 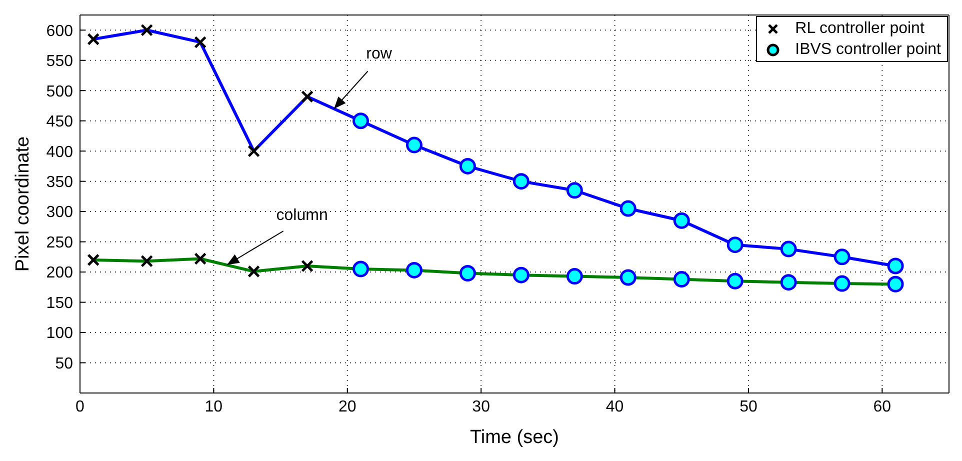 I want to click on y-tick-label: 550, so click(x=60, y=61).